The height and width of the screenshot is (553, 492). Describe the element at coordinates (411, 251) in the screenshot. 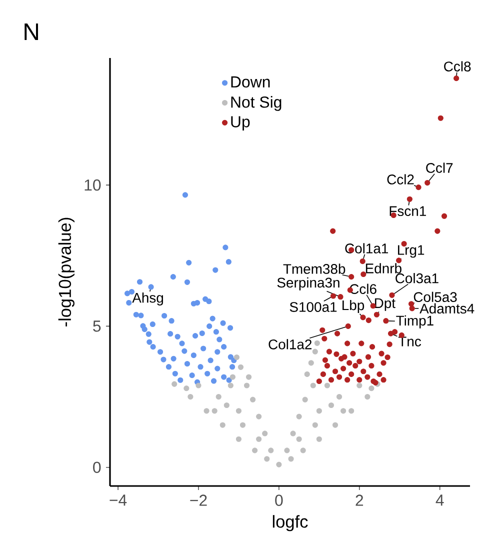

I see `annotation: Lrg1` at that location.